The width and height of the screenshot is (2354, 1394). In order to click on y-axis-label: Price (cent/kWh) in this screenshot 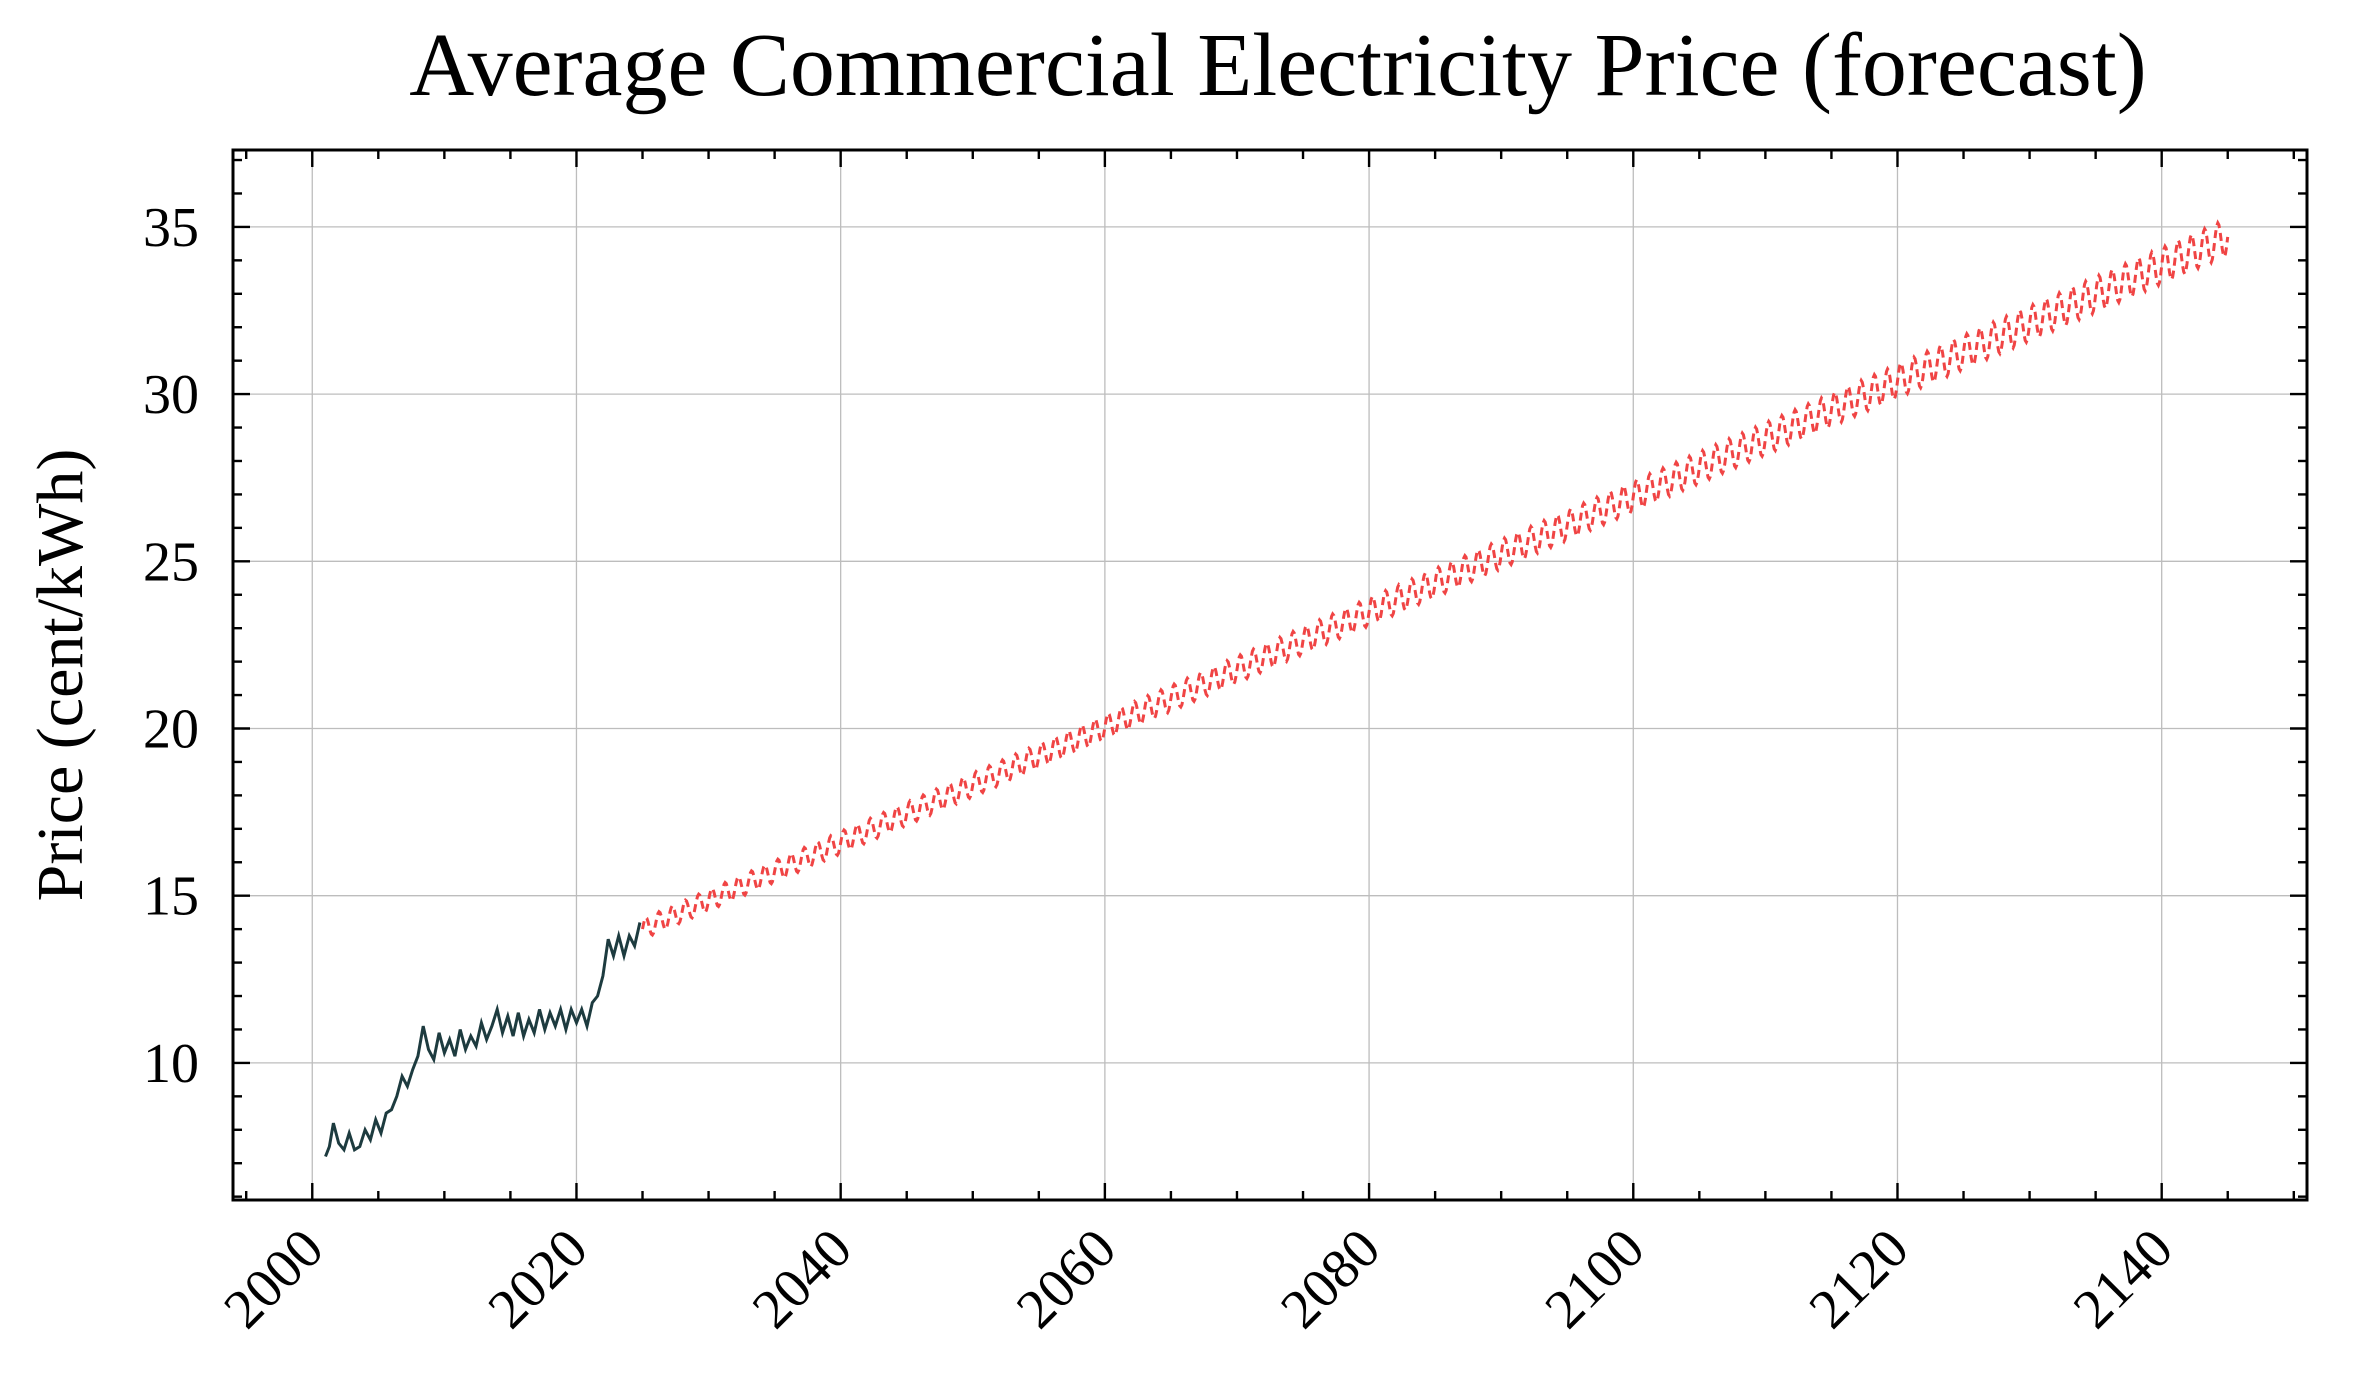, I will do `click(60, 675)`.